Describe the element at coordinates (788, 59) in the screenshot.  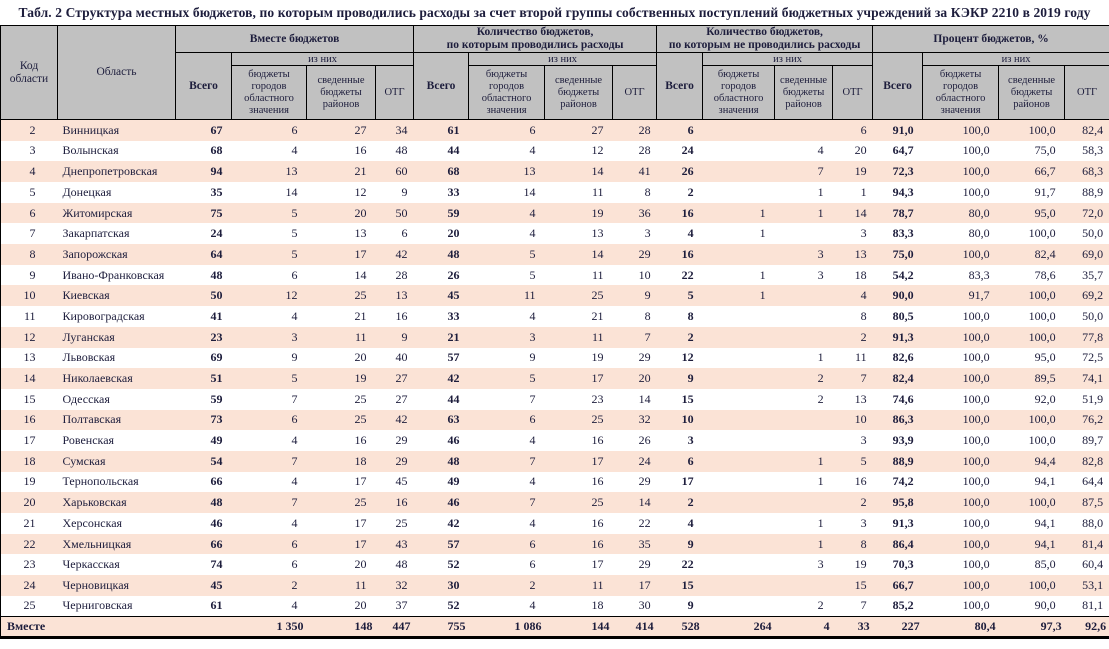
I see `header-of-them-3: из них` at that location.